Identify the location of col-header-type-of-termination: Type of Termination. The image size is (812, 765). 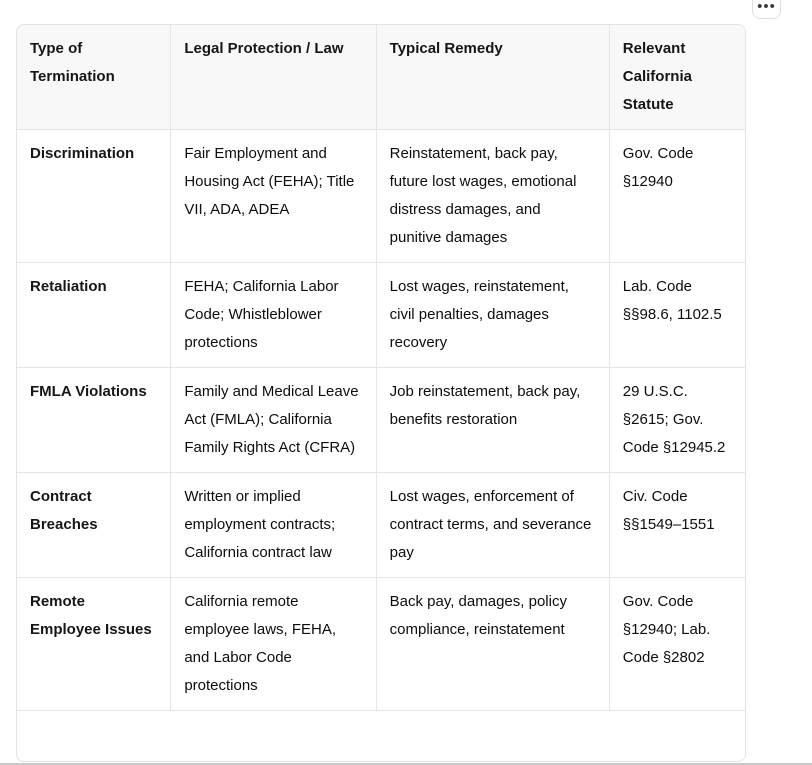
(94, 77).